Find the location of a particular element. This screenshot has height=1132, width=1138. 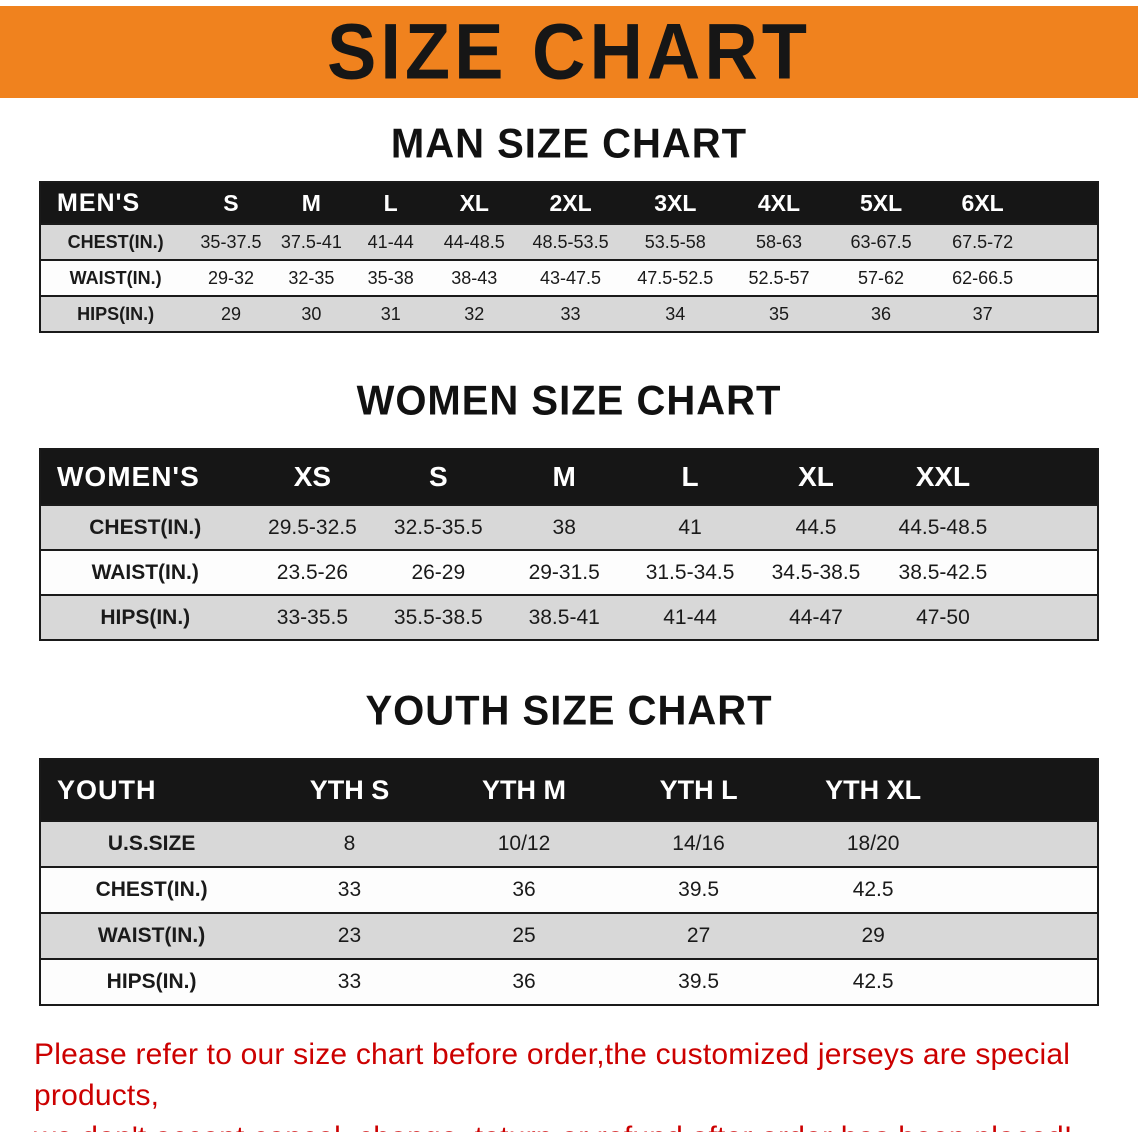

row-label: U.S.SIZE is located at coordinates (151, 843).